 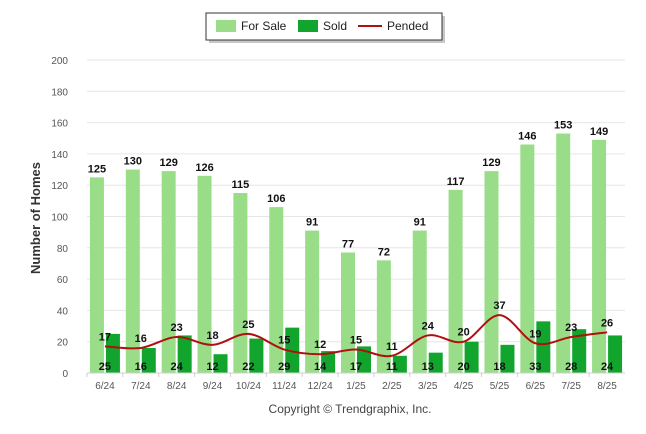 I want to click on x-tick-label: 7/25, so click(x=571, y=386).